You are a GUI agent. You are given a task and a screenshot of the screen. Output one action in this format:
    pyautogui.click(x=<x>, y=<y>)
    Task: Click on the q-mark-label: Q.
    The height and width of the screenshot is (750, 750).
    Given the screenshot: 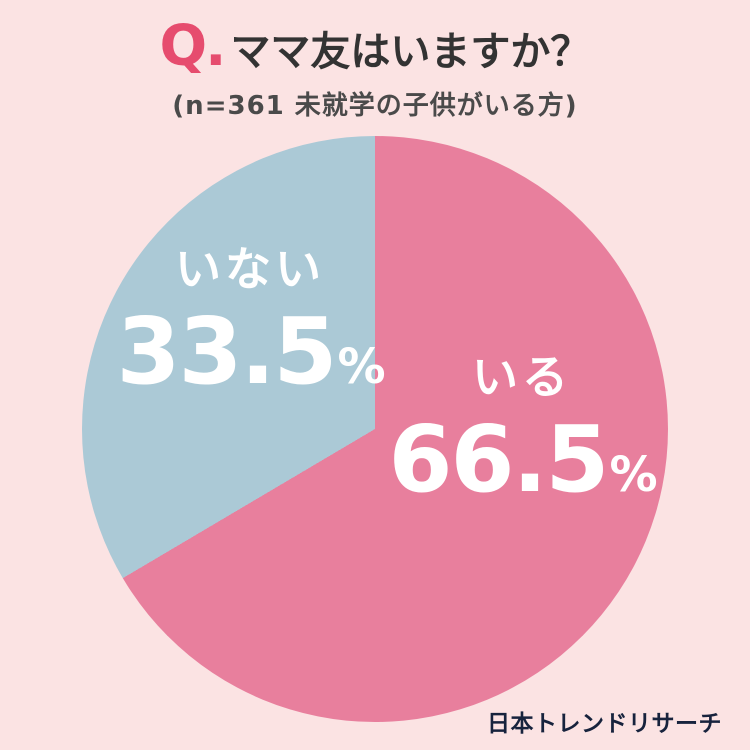 What is the action you would take?
    pyautogui.click(x=193, y=46)
    